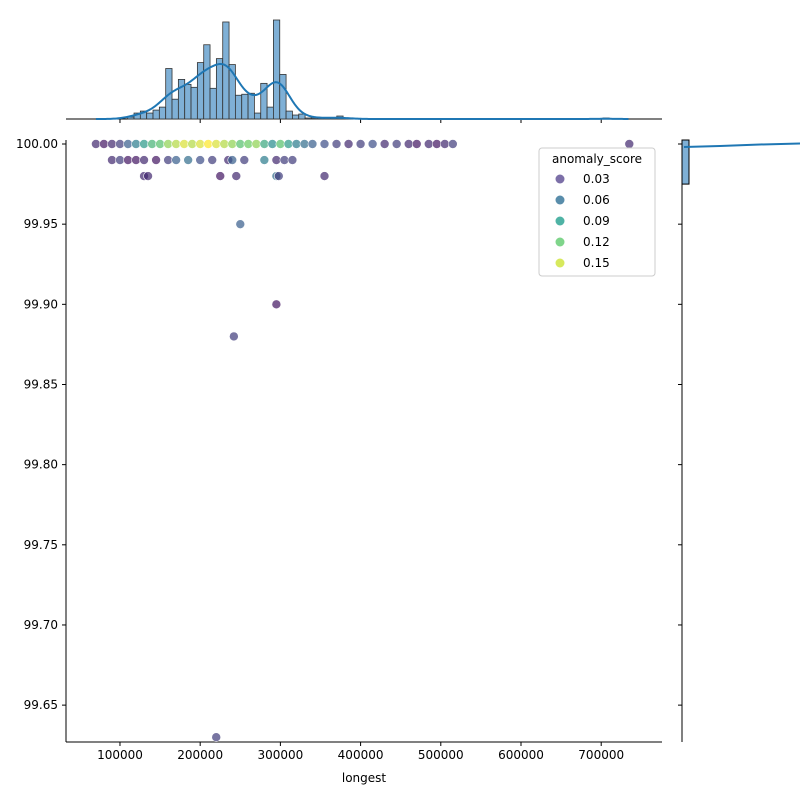  I want to click on y-tick-label: 99.90, so click(41, 304).